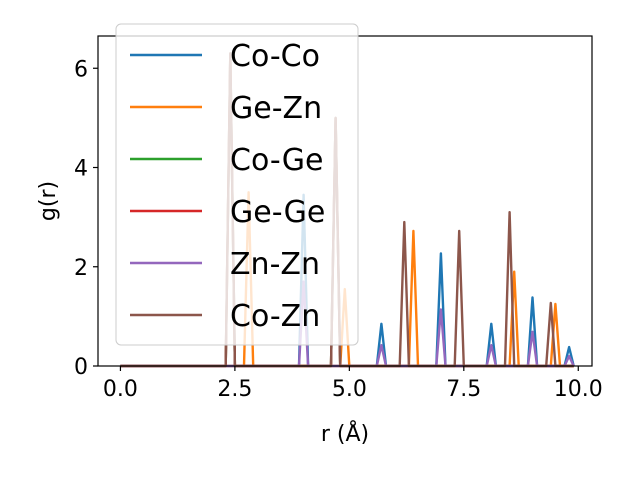 This screenshot has width=640, height=480. What do you see at coordinates (578, 389) in the screenshot?
I see `x-tick-label: 10.0` at bounding box center [578, 389].